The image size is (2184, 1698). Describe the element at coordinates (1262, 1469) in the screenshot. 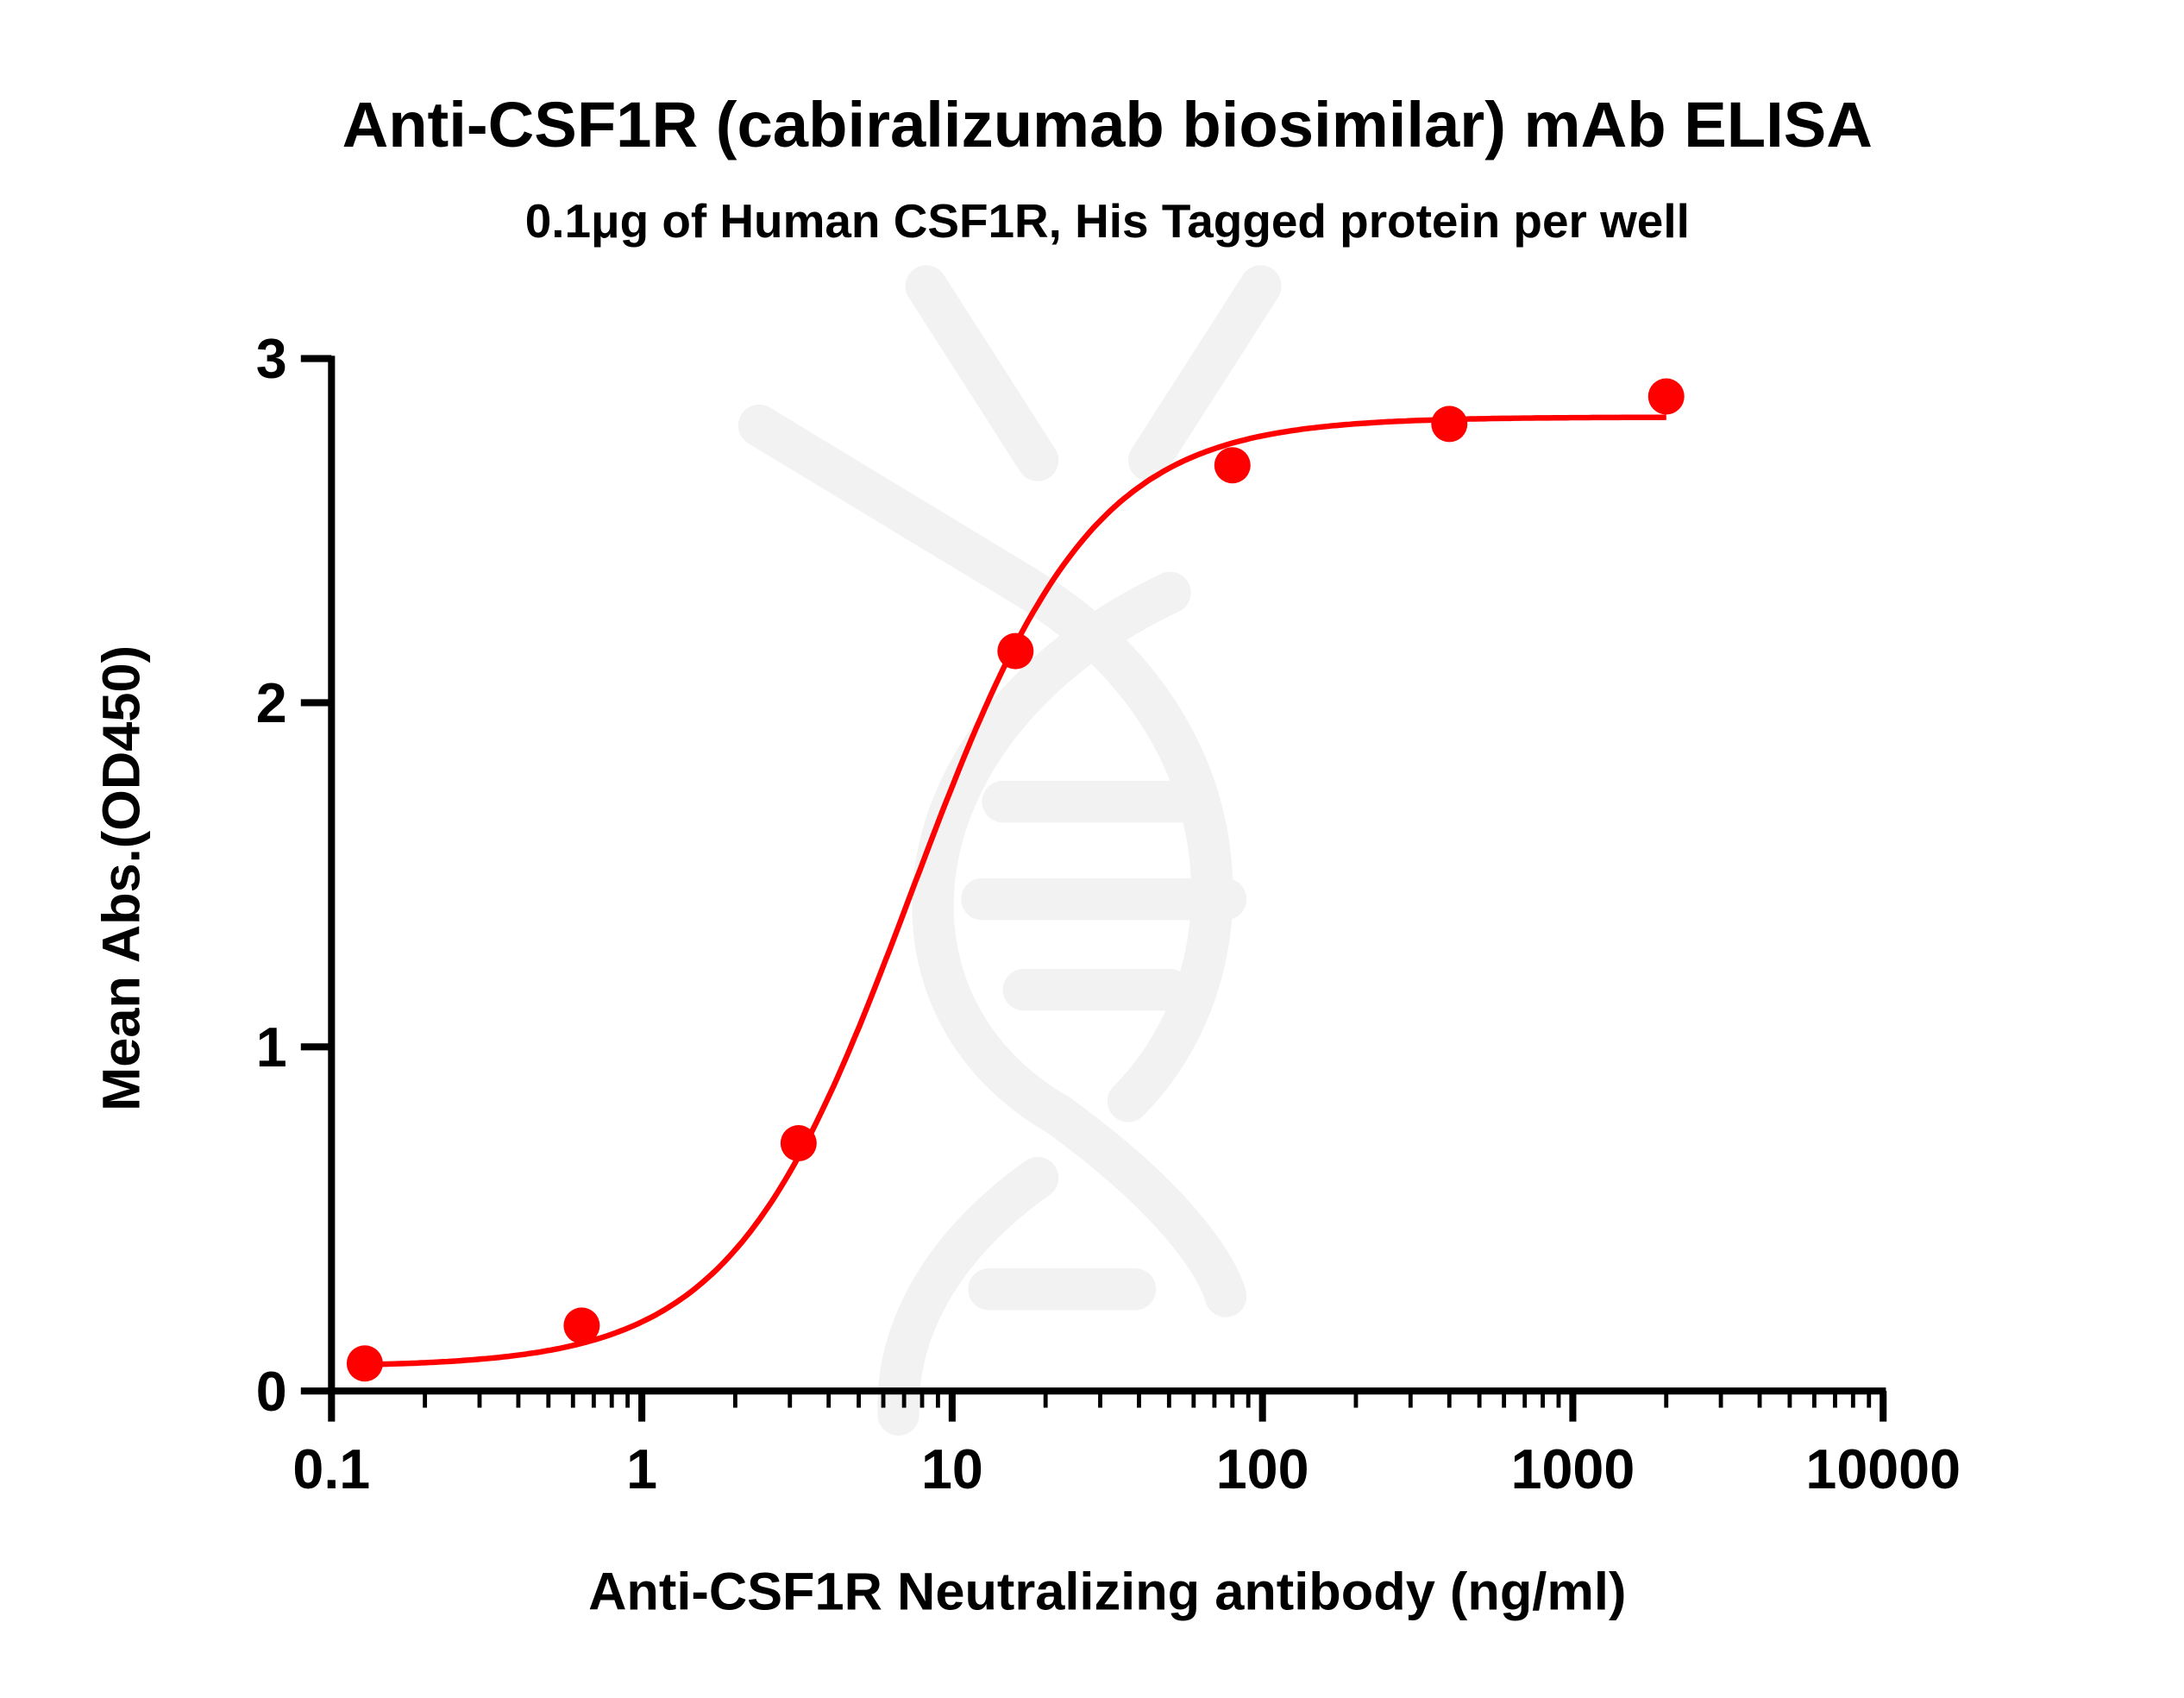

I see `x-tick-label: 100` at that location.